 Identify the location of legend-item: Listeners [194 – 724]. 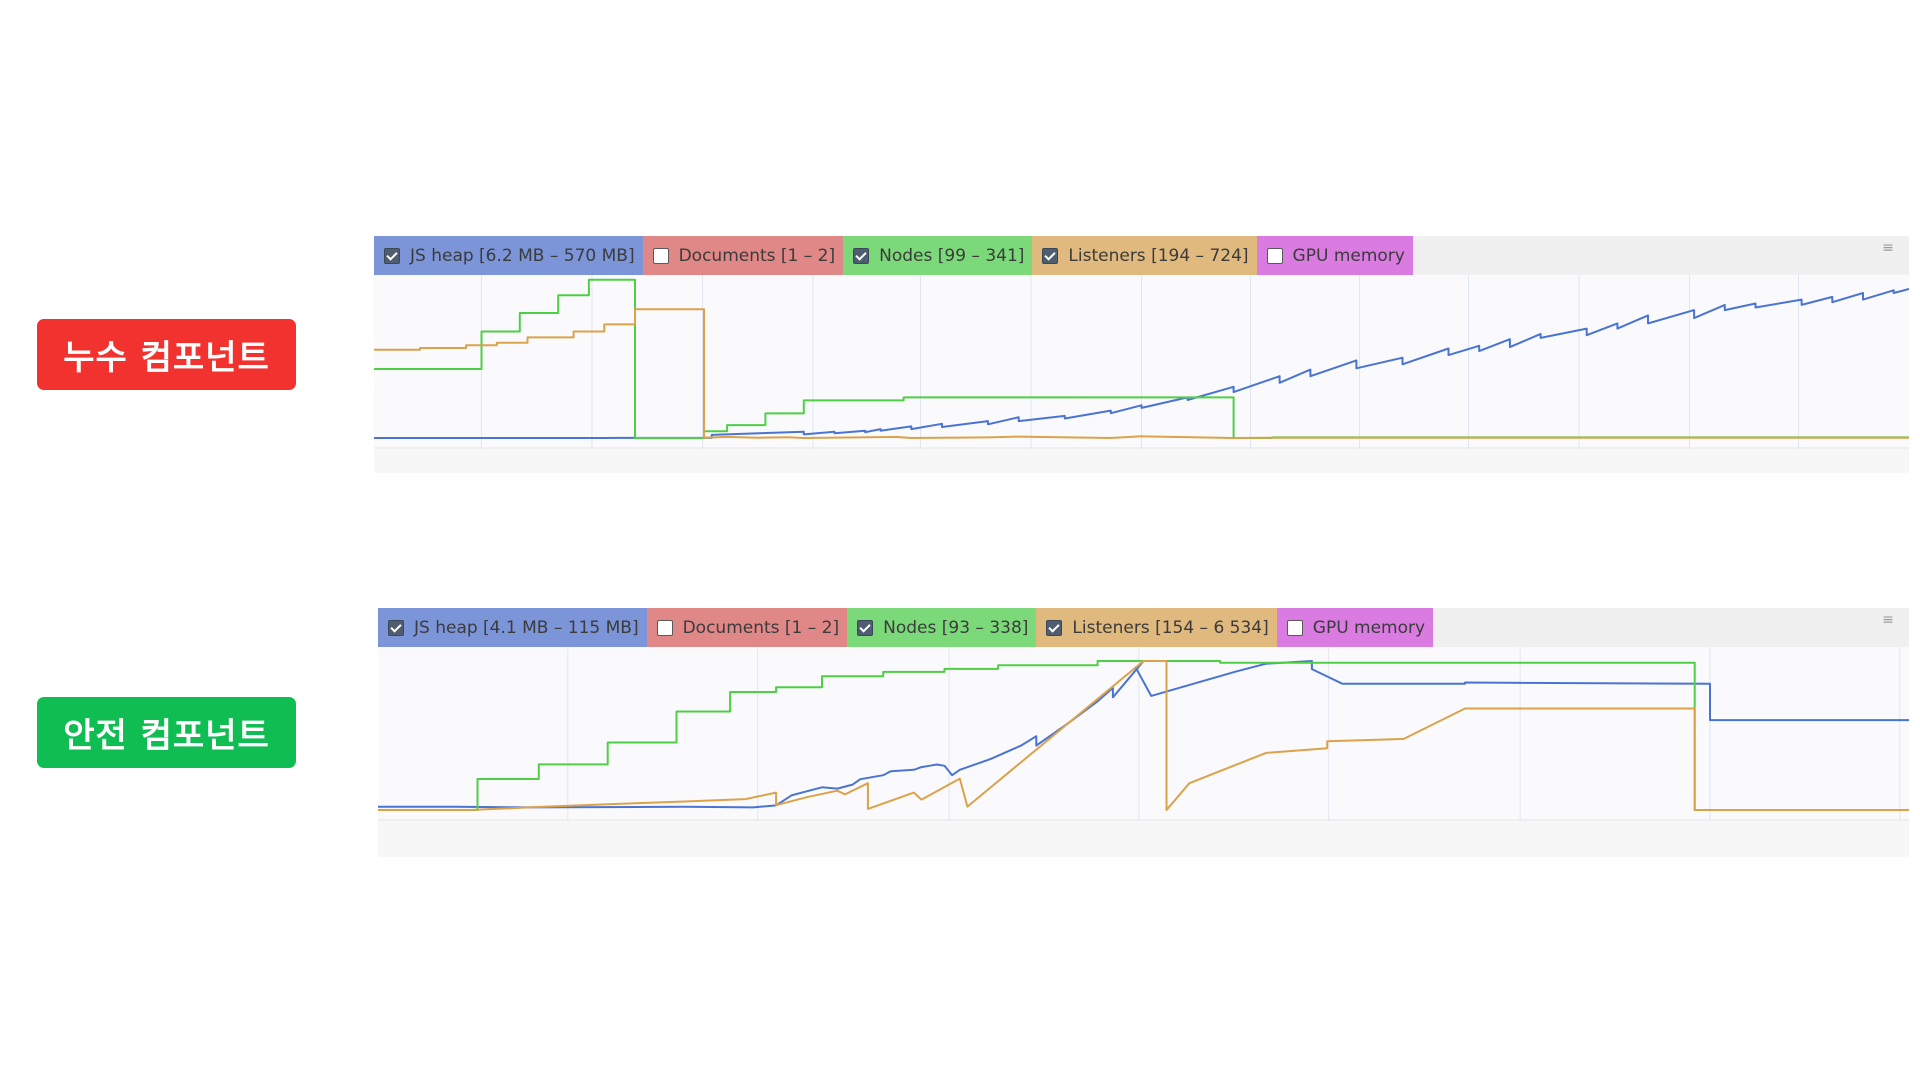
(1144, 255).